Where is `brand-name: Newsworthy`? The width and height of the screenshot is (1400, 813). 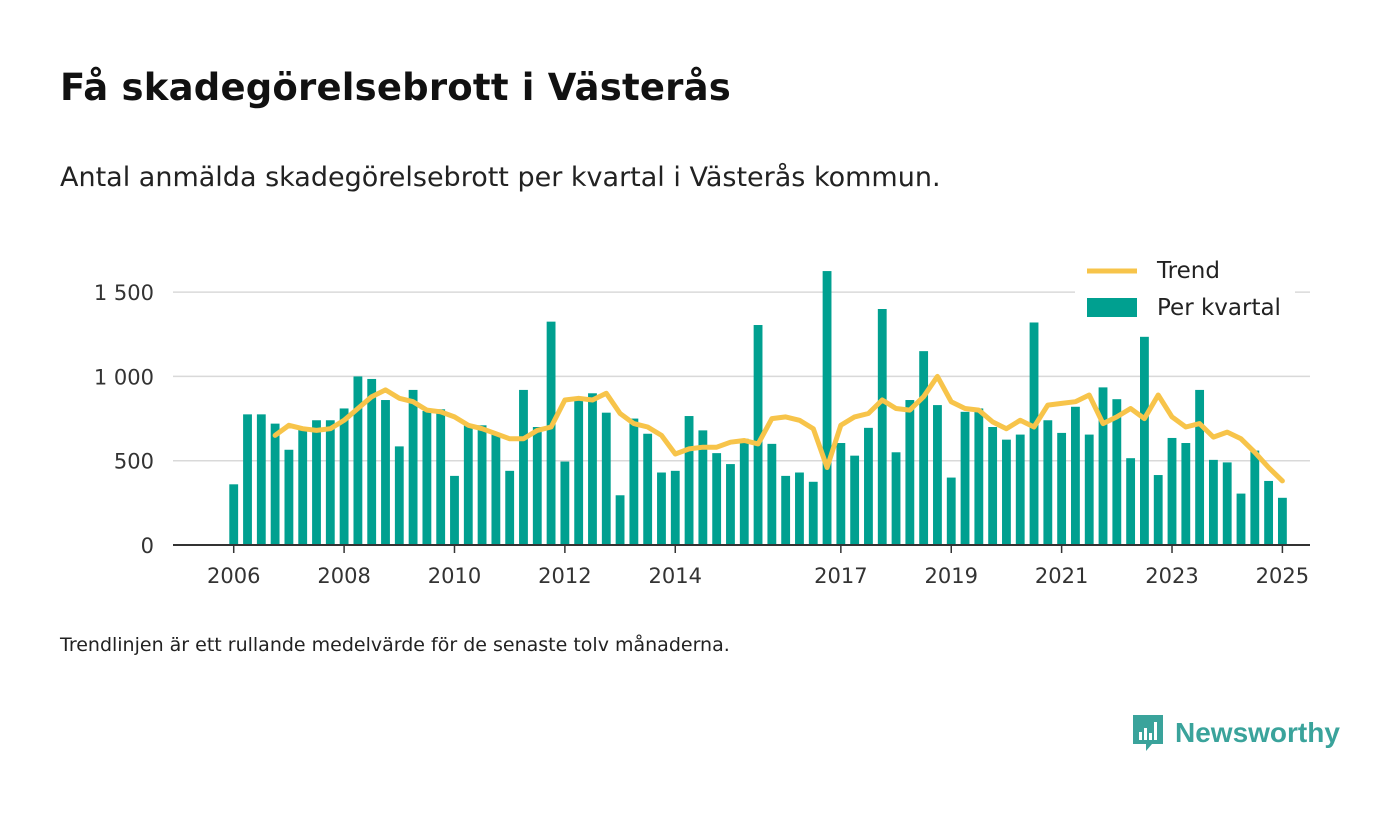 brand-name: Newsworthy is located at coordinates (1257, 732).